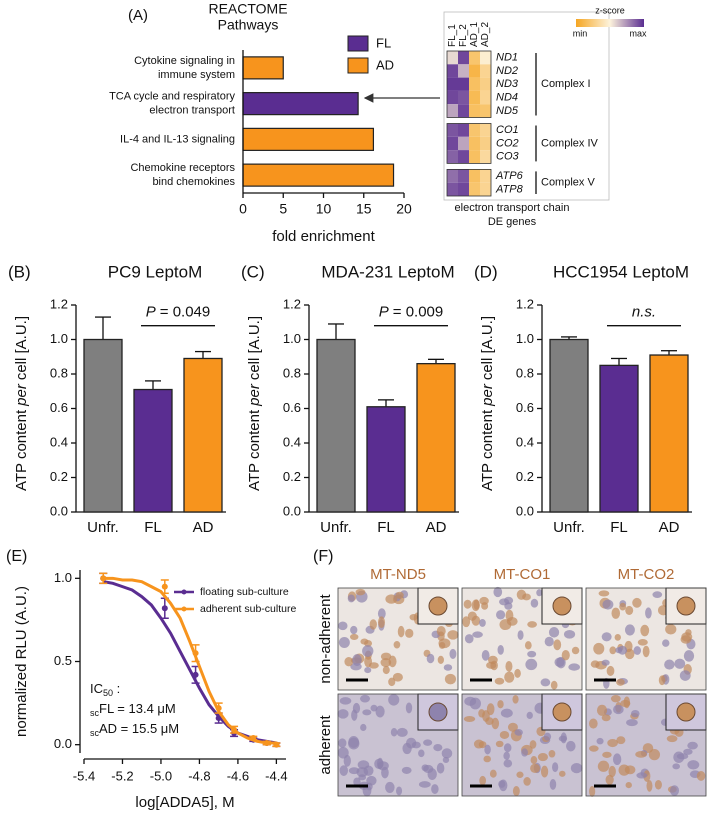 The height and width of the screenshot is (820, 709). Describe the element at coordinates (384, 312) in the screenshot. I see `annotation-part: P` at that location.